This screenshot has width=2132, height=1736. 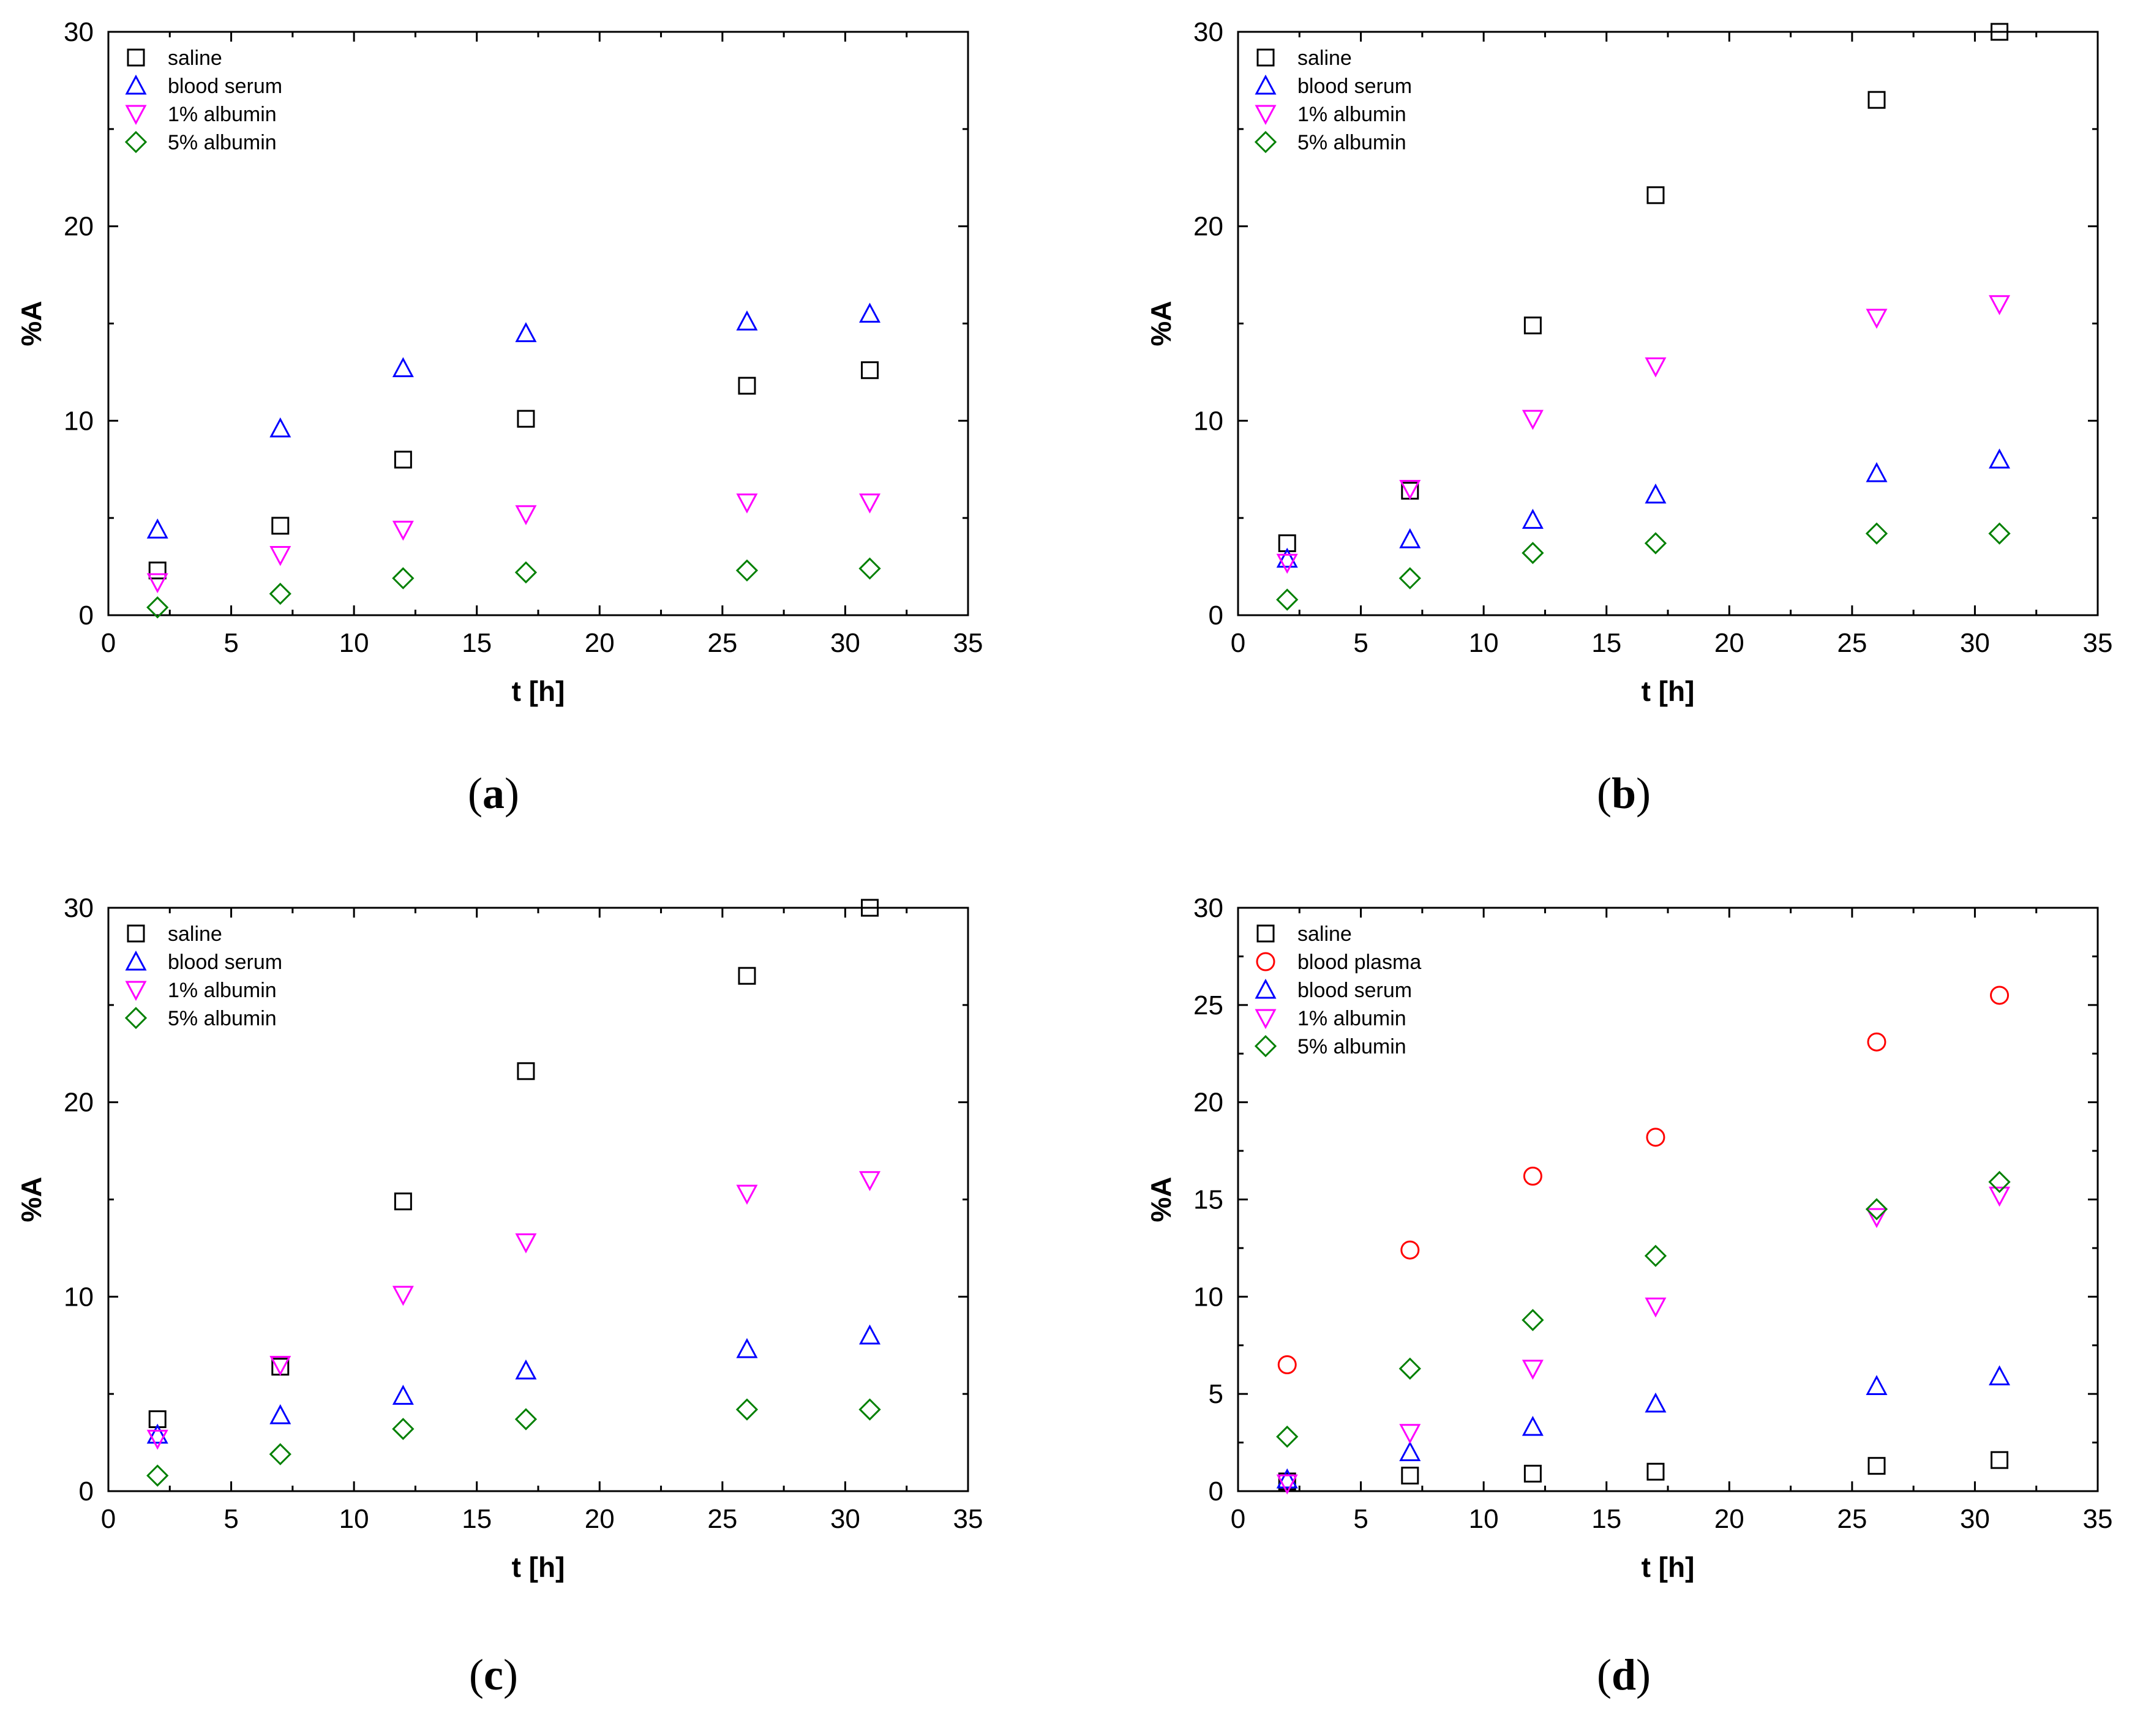 What do you see at coordinates (1624, 793) in the screenshot?
I see `panel-caption: (b)` at bounding box center [1624, 793].